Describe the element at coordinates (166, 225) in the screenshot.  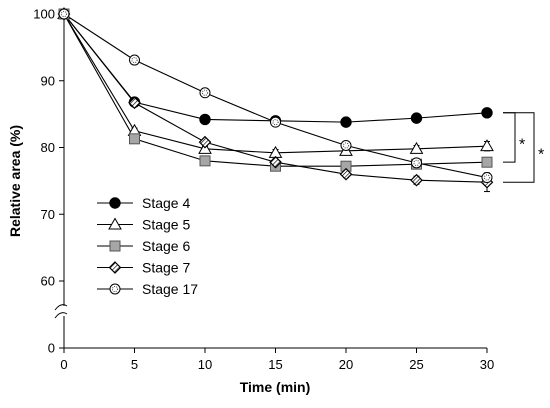
I see `legend-label: Stage 5` at that location.